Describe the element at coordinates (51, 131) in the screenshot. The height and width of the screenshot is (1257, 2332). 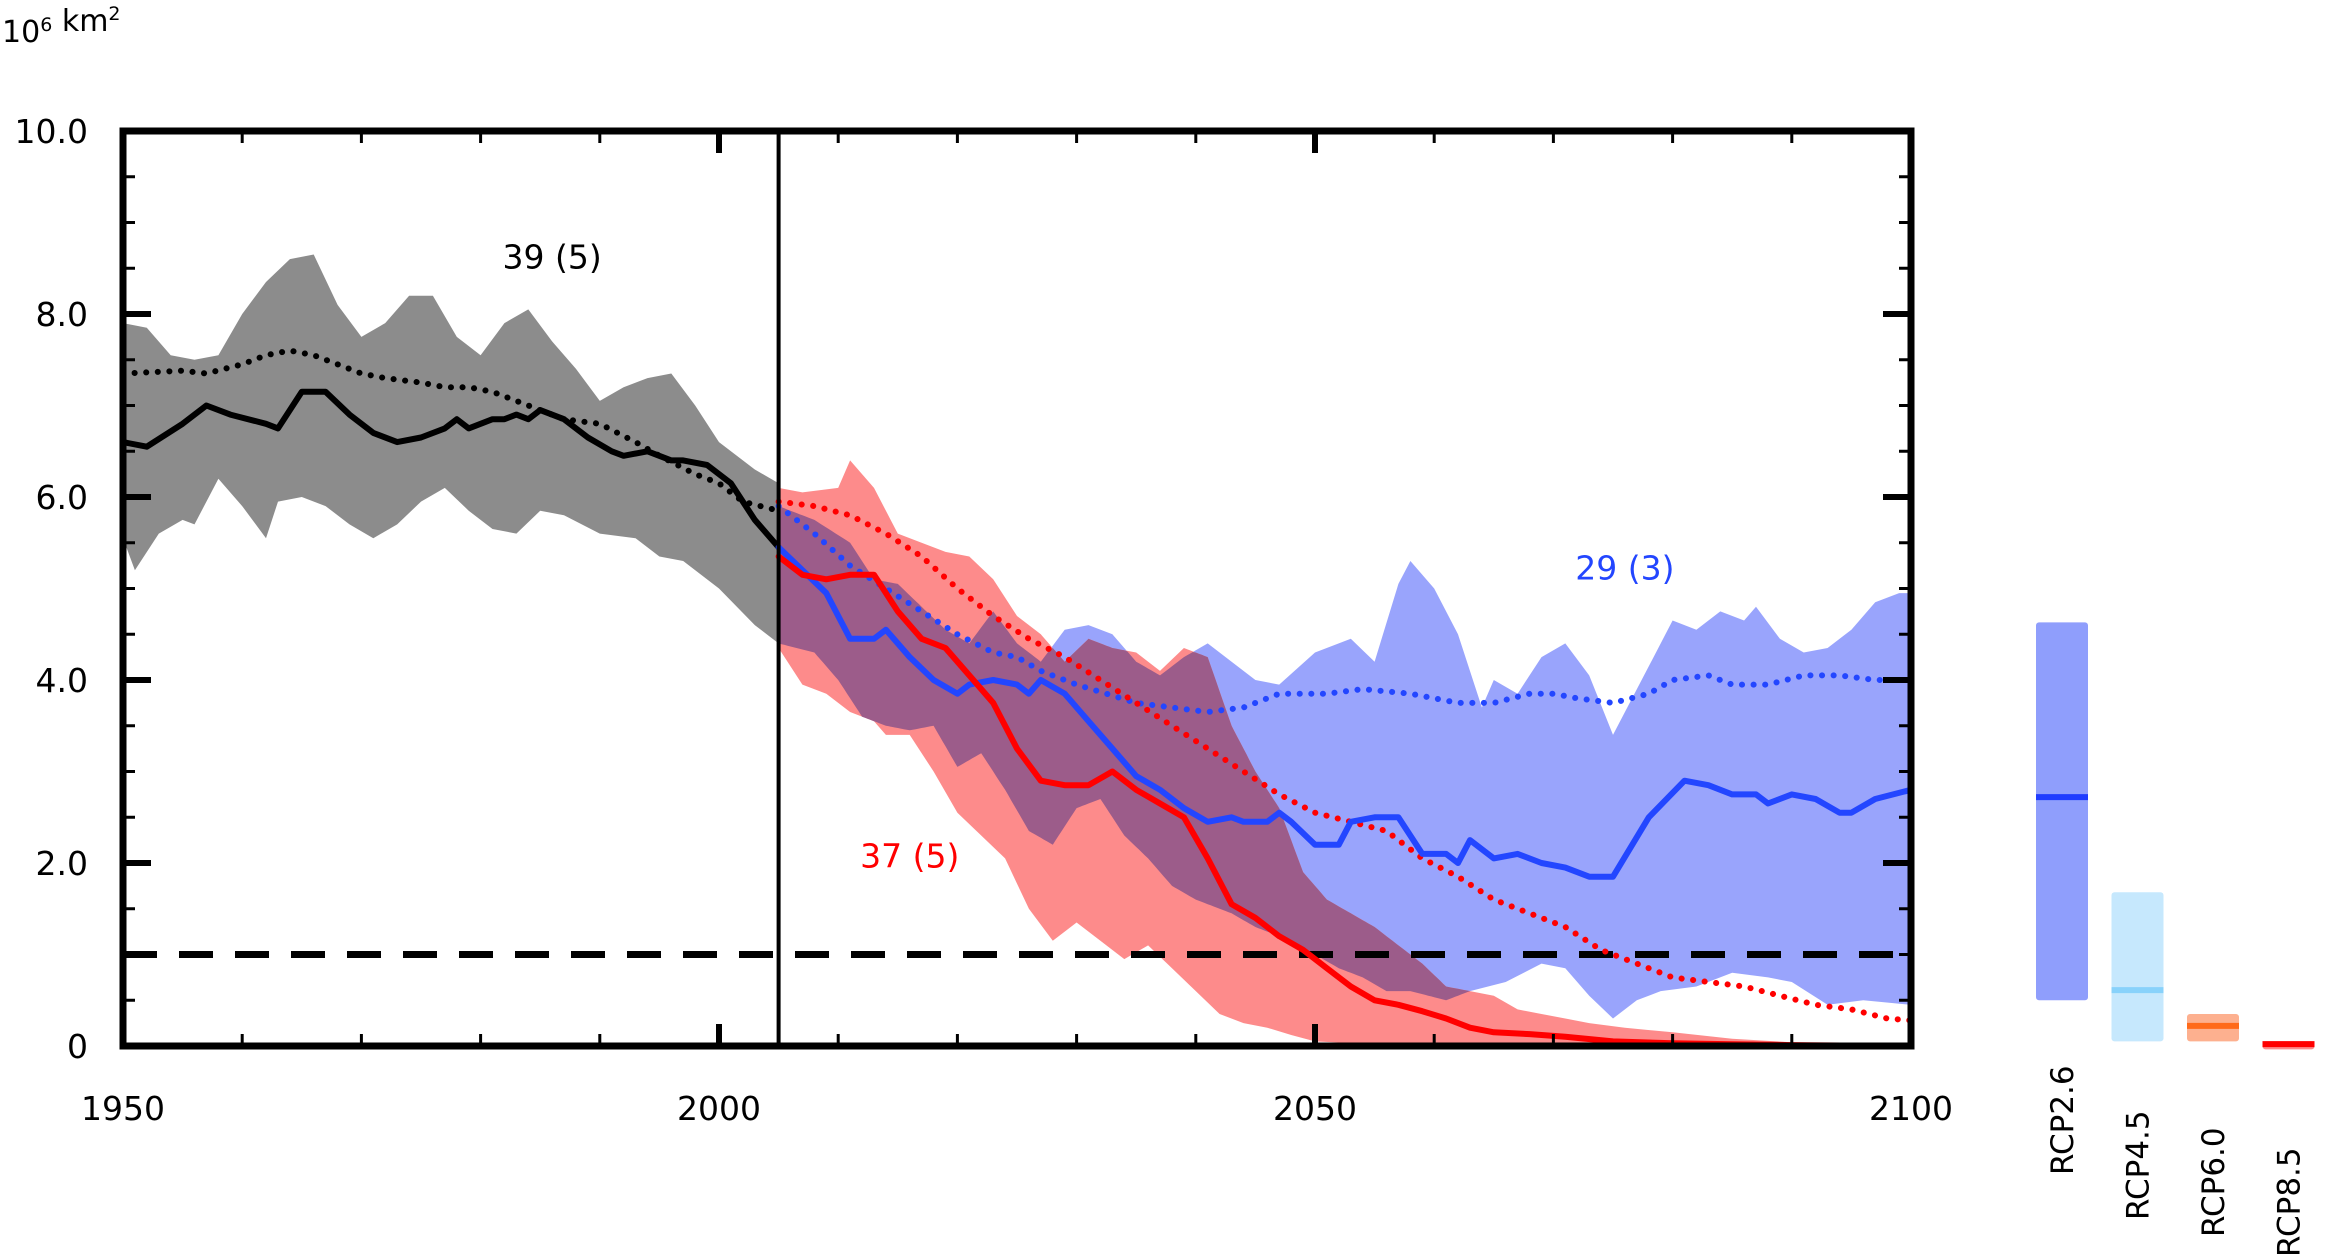
I see `y-tick-label: 10.0` at that location.